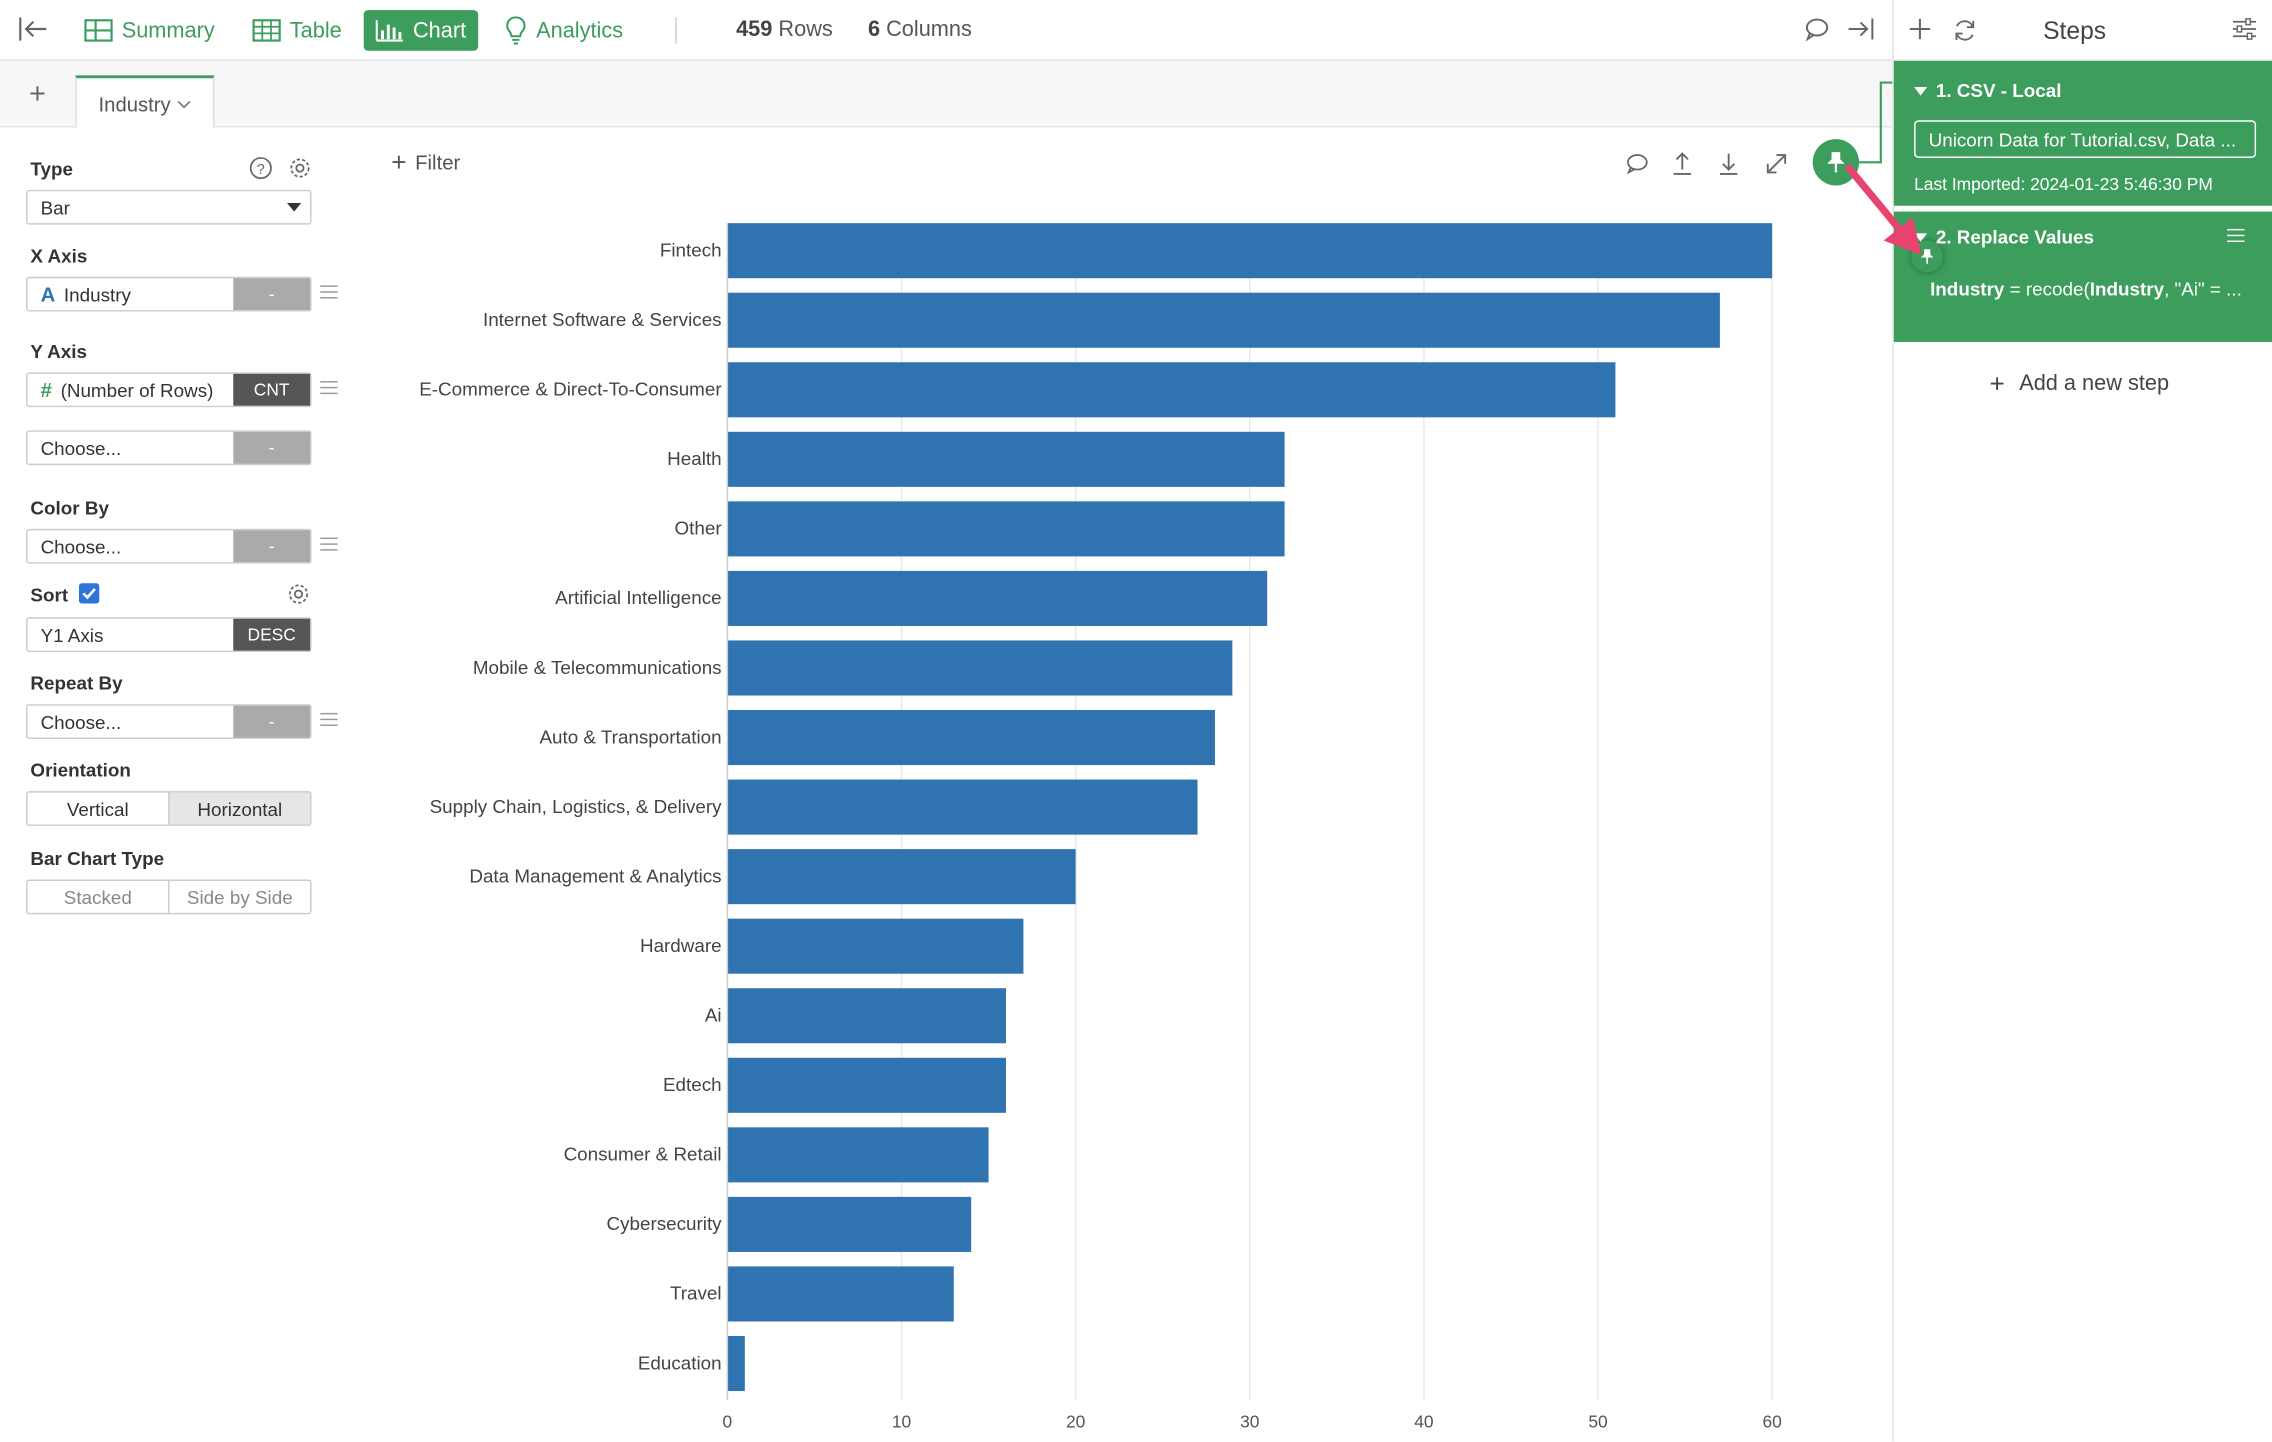 The width and height of the screenshot is (2272, 1442). Describe the element at coordinates (2079, 383) in the screenshot. I see `add-step-button: + Add a new step` at that location.